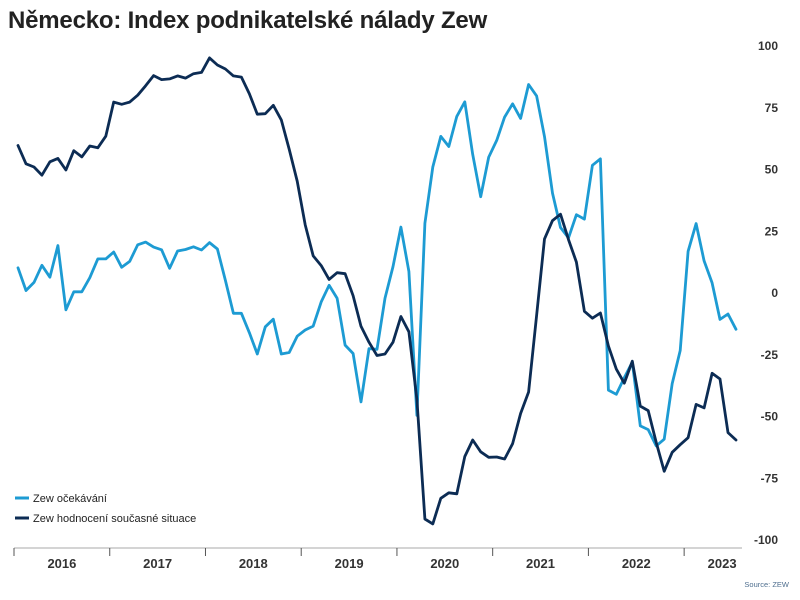 The width and height of the screenshot is (800, 600). I want to click on x-tick-label-2021: 2021, so click(540, 563).